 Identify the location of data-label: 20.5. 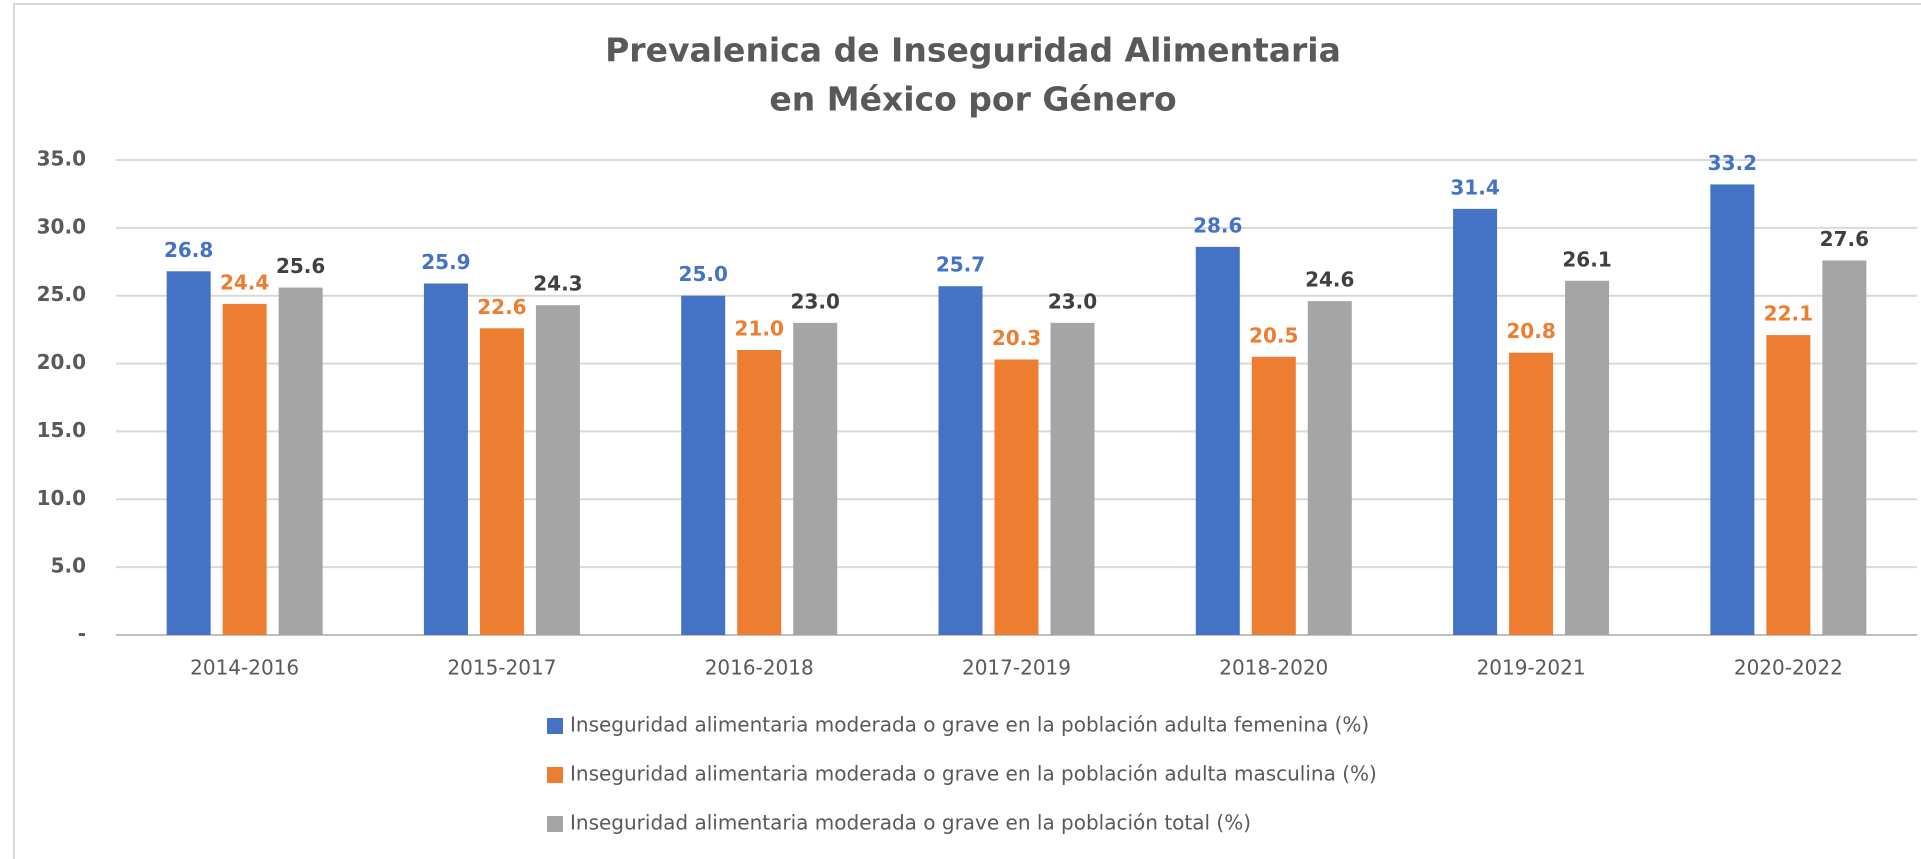
(1273, 335).